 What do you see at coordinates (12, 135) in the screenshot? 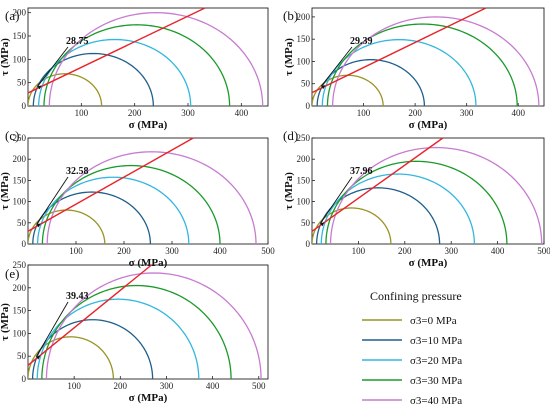
I see `panel-label: (c)` at bounding box center [12, 135].